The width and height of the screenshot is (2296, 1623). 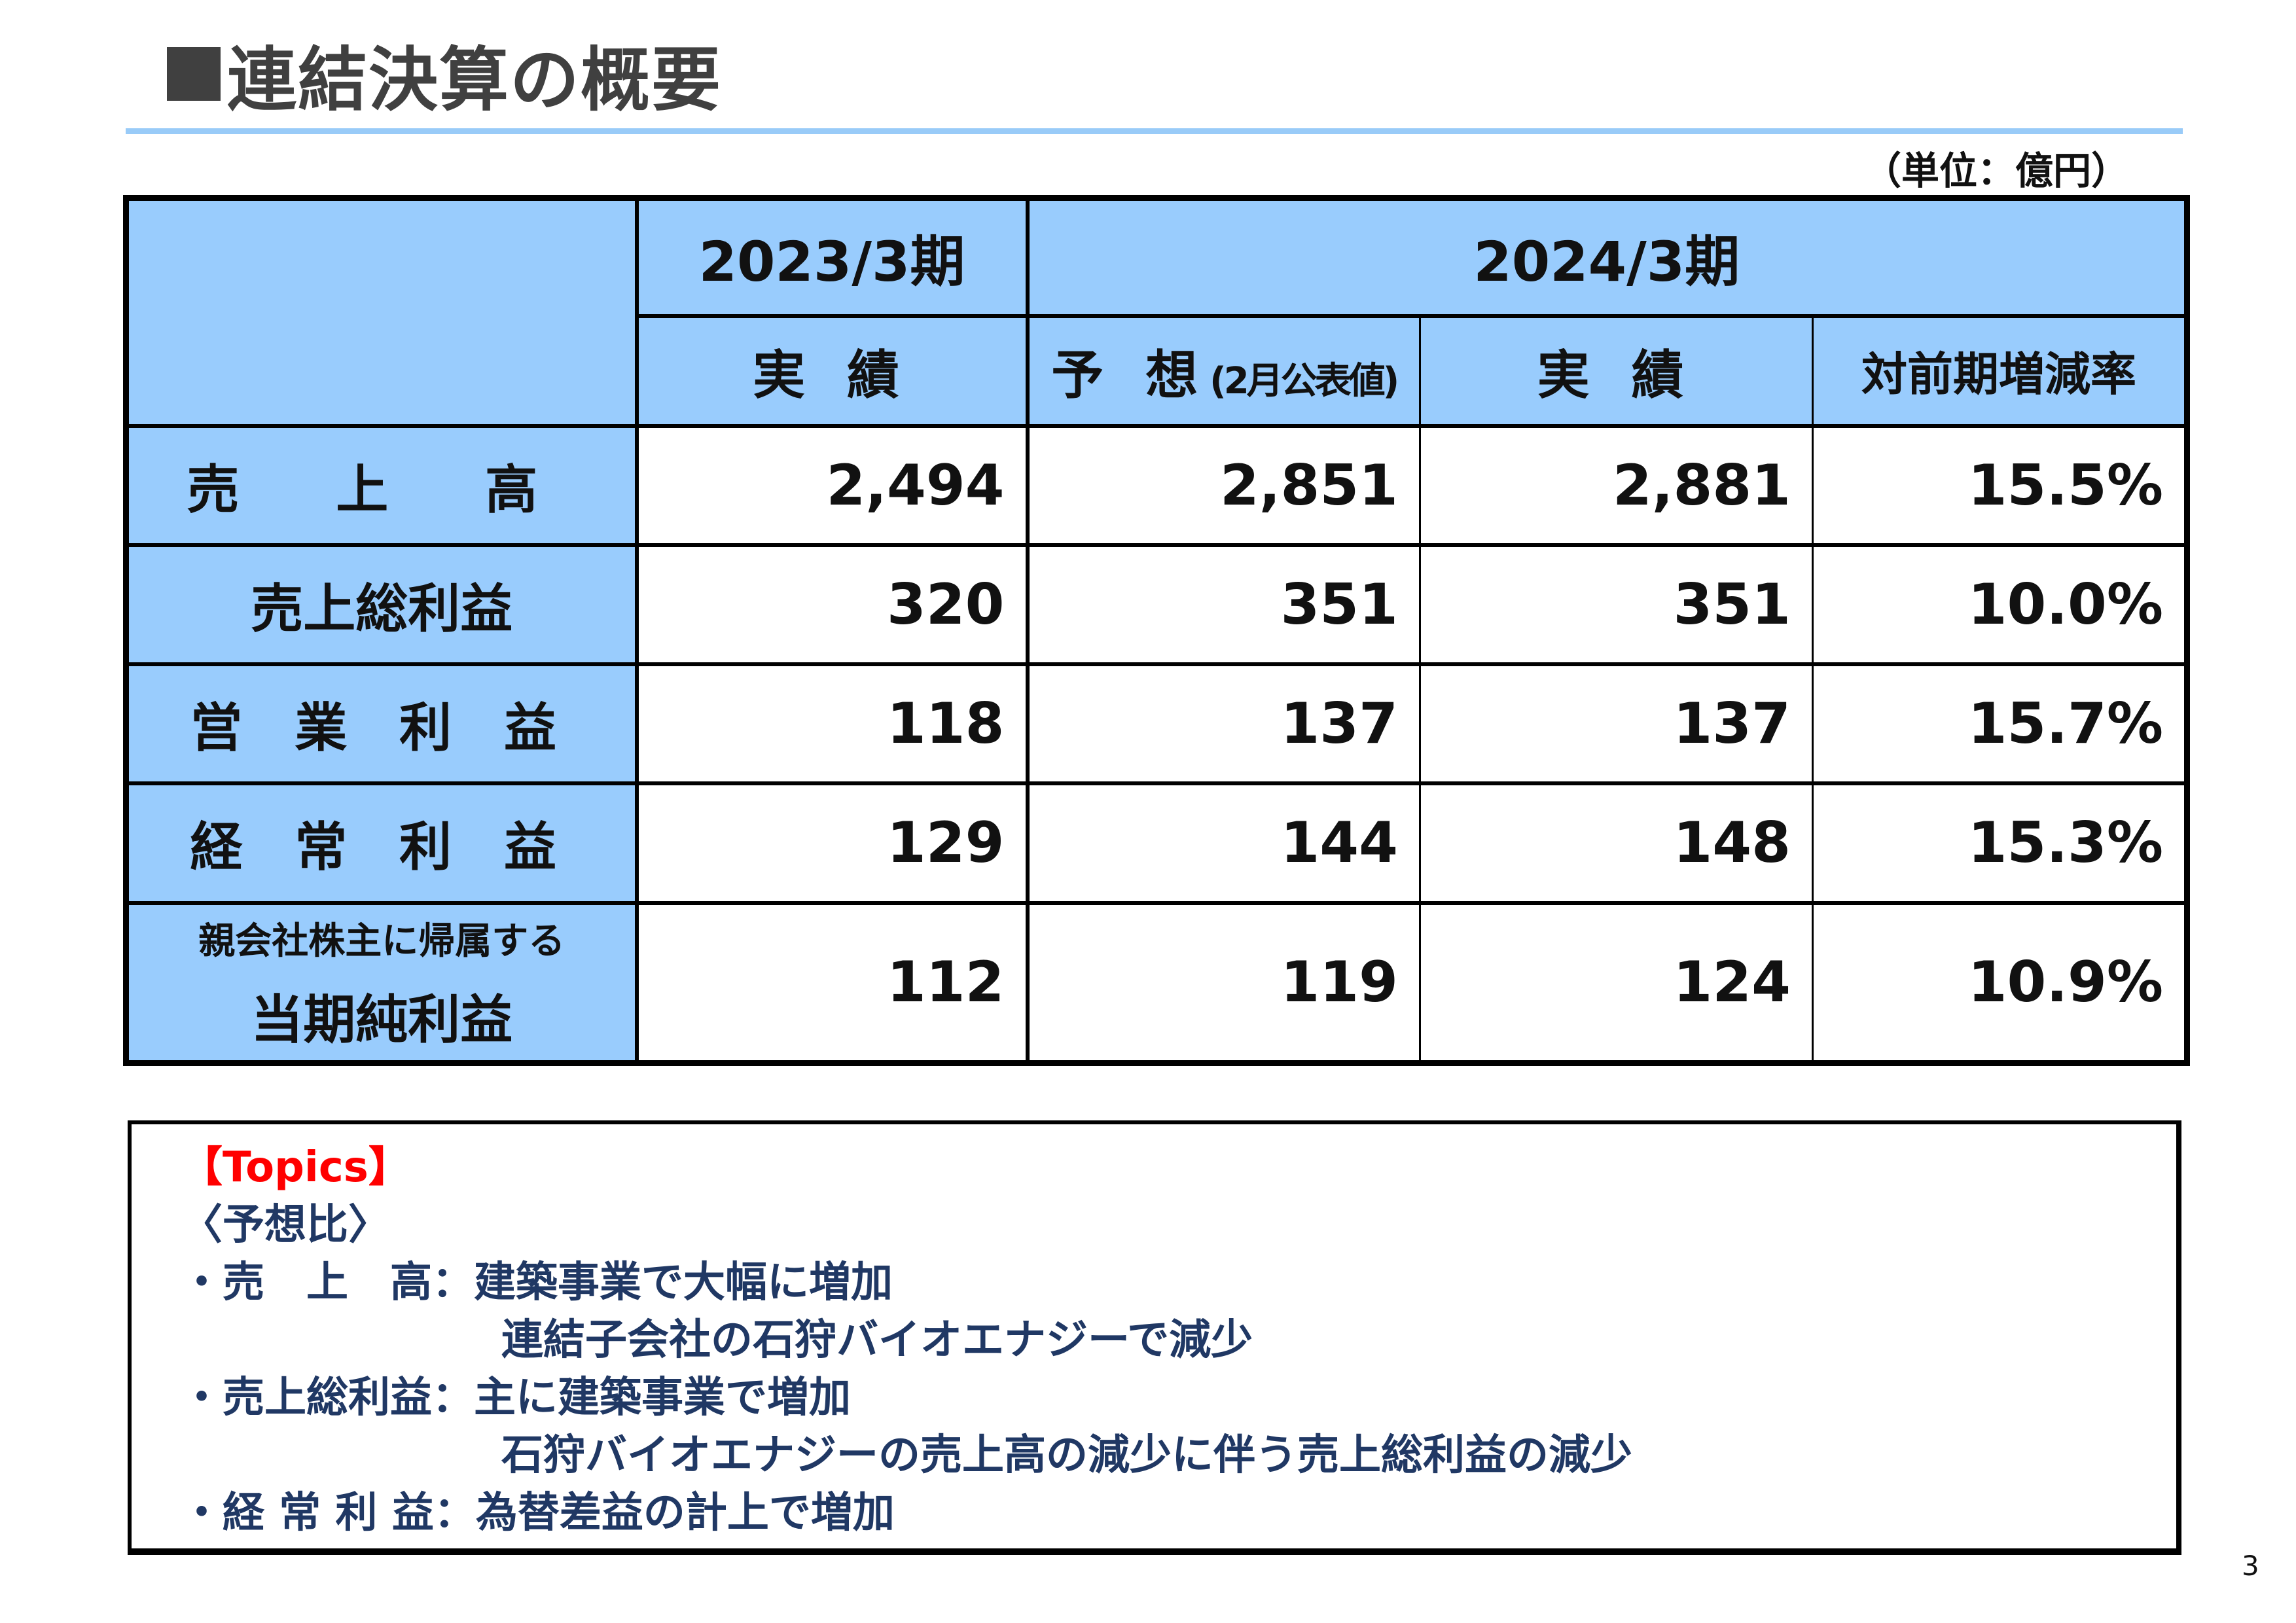 I want to click on cell-fy2024-actual: 124, so click(x=1616, y=983).